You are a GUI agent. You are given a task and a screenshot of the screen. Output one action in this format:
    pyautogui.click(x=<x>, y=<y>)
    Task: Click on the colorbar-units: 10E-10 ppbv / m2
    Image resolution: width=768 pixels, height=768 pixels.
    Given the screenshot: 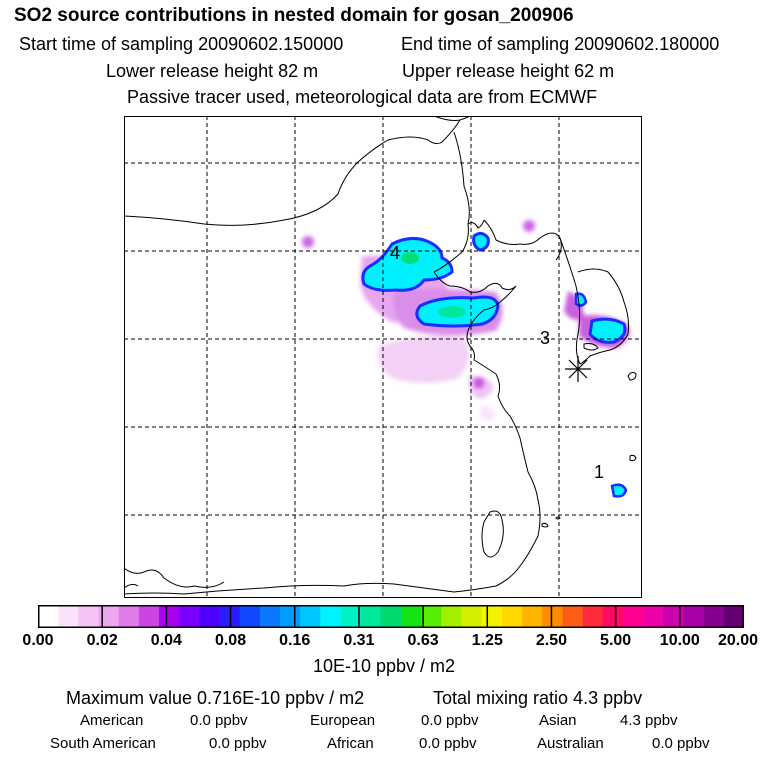 What is the action you would take?
    pyautogui.click(x=384, y=666)
    